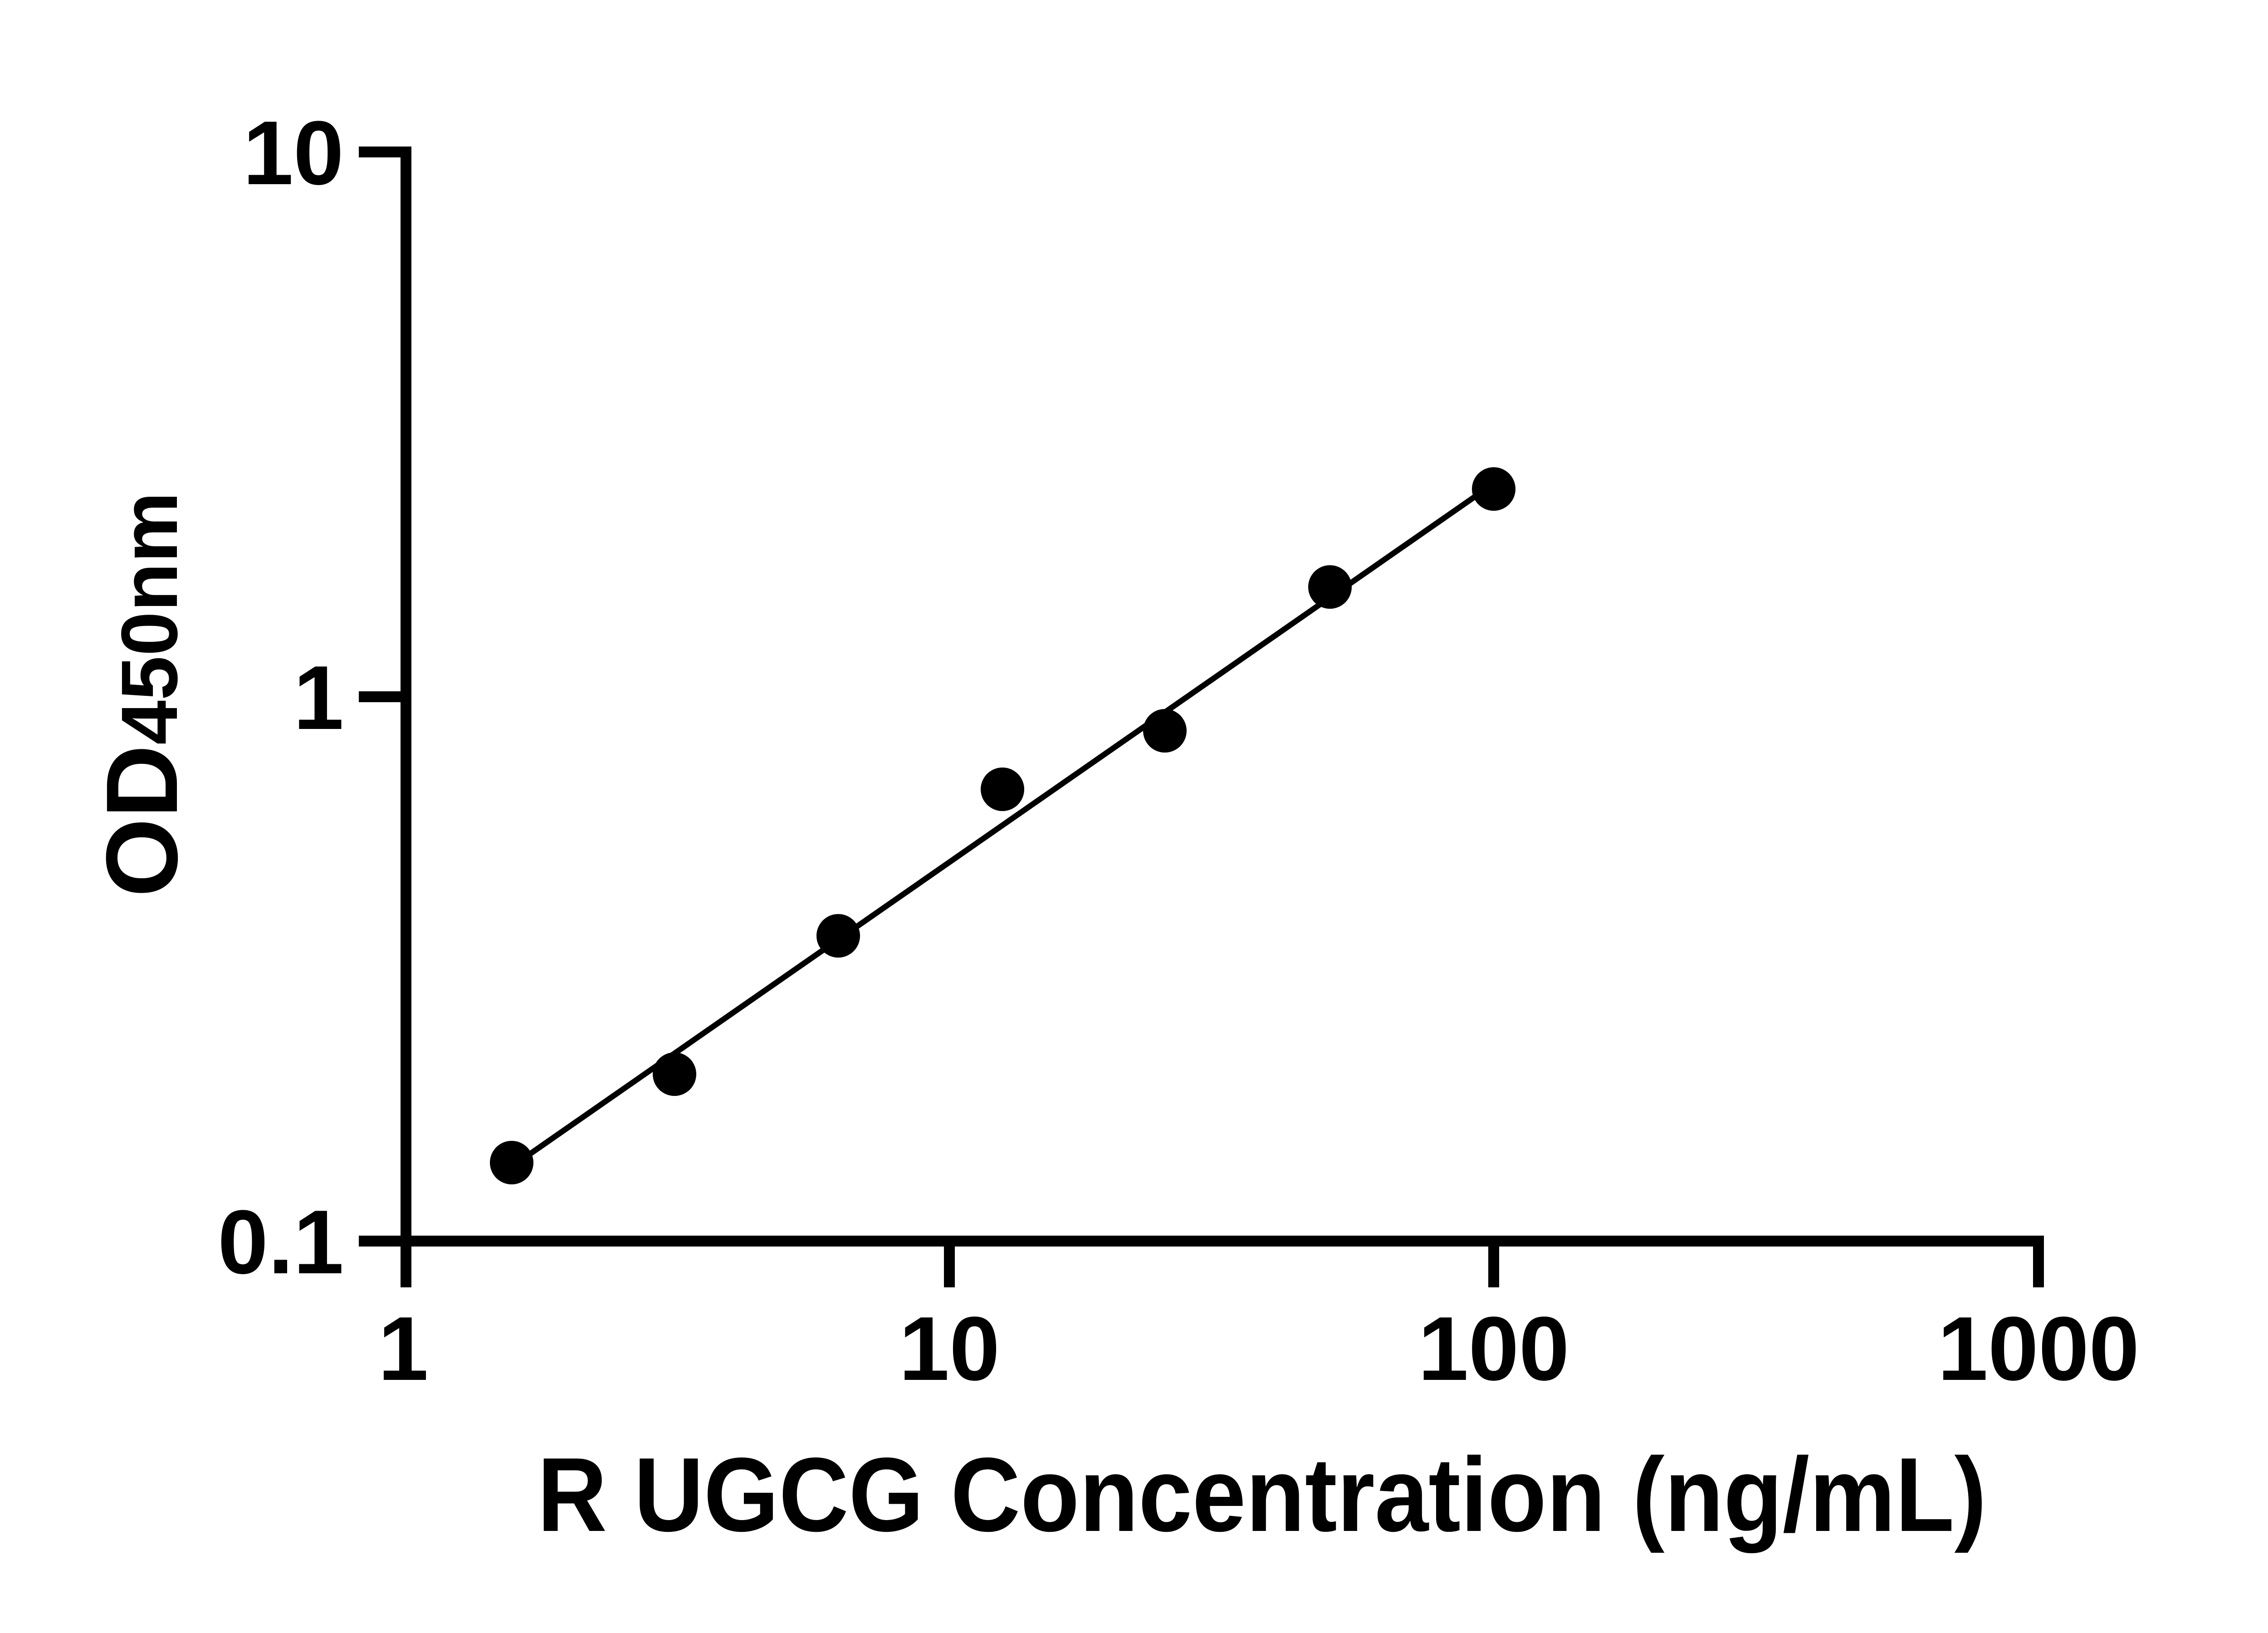 The image size is (2268, 1633). What do you see at coordinates (281, 1242) in the screenshot?
I see `svg-text: 0.1` at bounding box center [281, 1242].